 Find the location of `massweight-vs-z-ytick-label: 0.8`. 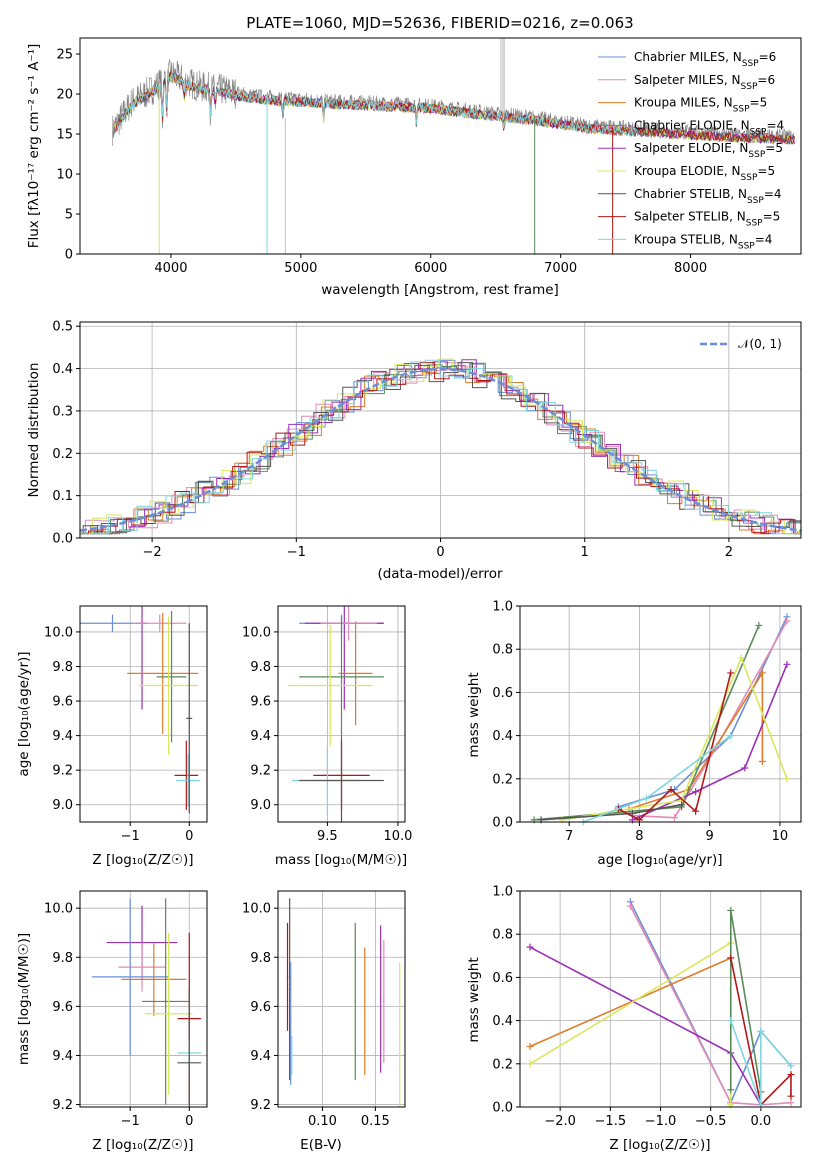

massweight-vs-z-ytick-label: 0.8 is located at coordinates (502, 935).